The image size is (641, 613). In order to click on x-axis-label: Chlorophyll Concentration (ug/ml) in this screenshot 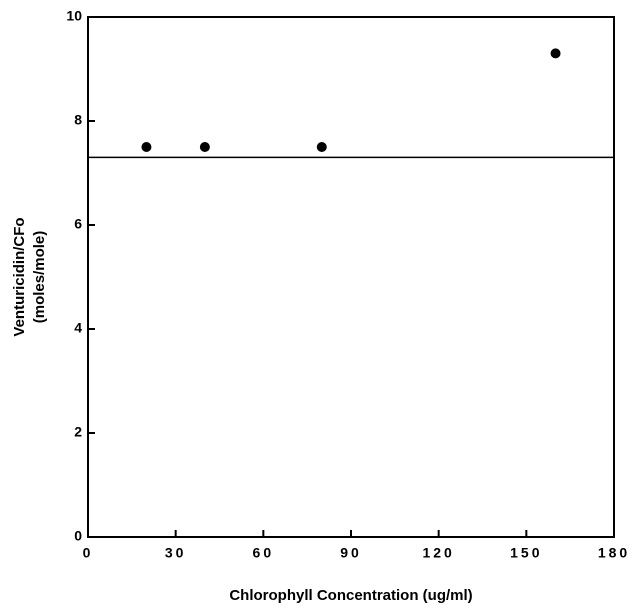, I will do `click(350, 595)`.